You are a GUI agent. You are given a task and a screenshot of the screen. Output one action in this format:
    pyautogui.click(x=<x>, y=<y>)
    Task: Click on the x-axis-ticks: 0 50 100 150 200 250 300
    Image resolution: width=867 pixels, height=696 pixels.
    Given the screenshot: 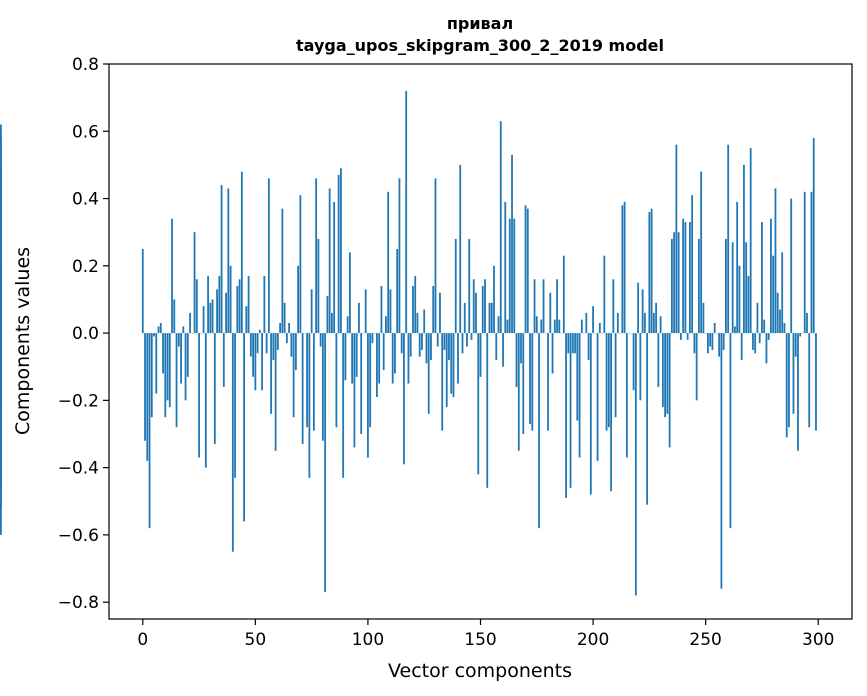 What is the action you would take?
    pyautogui.click(x=485, y=634)
    